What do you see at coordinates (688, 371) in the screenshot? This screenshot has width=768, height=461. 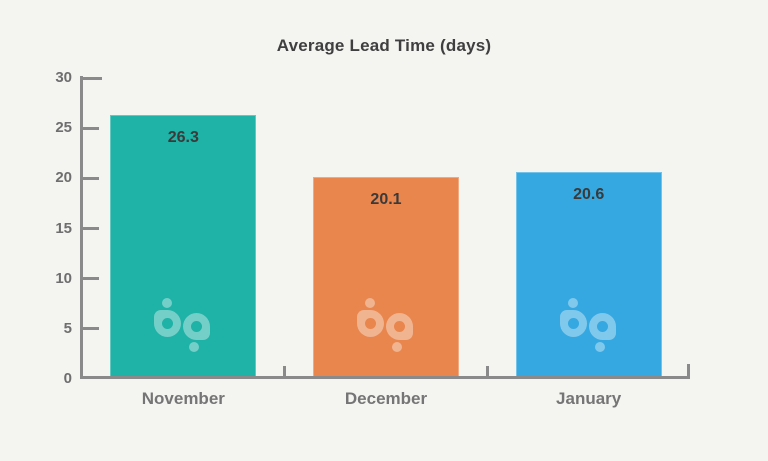 I see `x-axis-end-tick` at bounding box center [688, 371].